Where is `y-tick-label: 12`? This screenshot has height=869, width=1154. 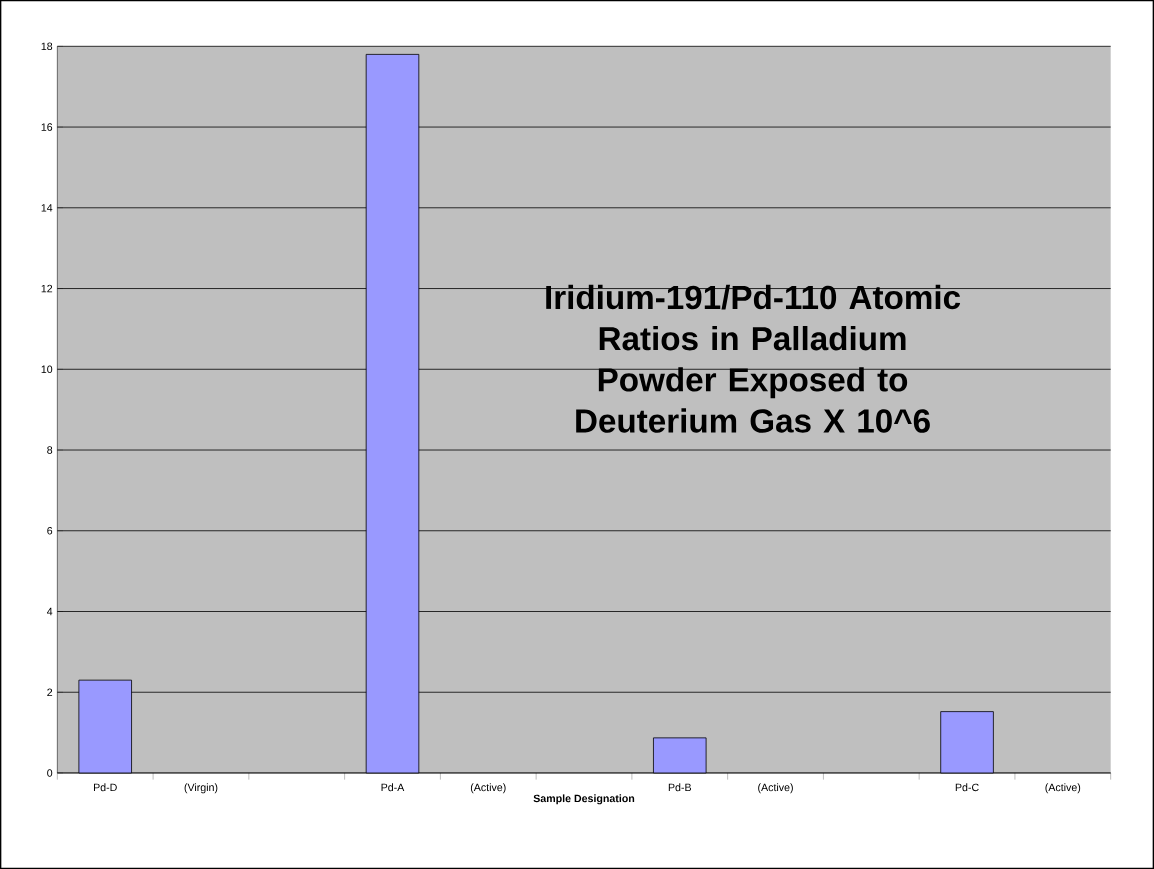 y-tick-label: 12 is located at coordinates (47, 288).